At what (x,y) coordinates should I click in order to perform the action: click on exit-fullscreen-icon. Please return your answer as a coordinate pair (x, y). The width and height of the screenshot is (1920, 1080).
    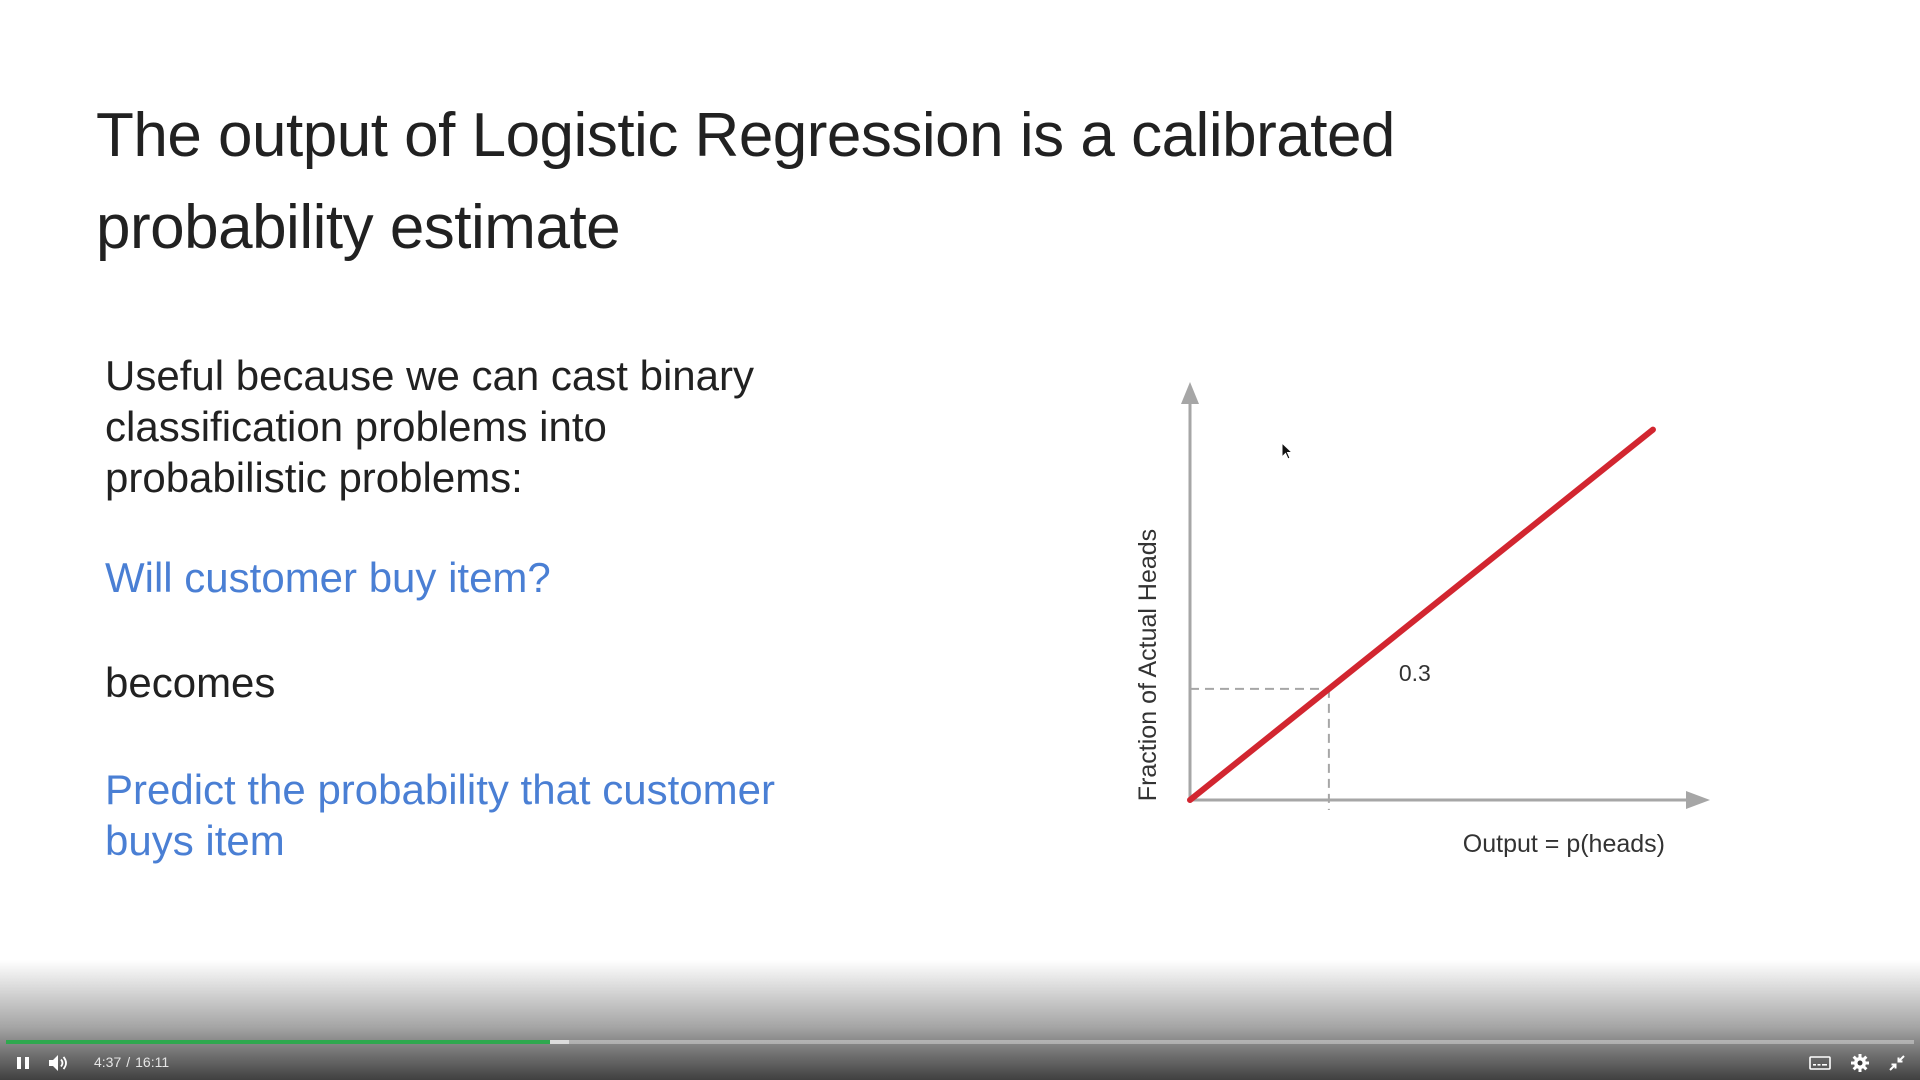
    Looking at the image, I should click on (1897, 1063).